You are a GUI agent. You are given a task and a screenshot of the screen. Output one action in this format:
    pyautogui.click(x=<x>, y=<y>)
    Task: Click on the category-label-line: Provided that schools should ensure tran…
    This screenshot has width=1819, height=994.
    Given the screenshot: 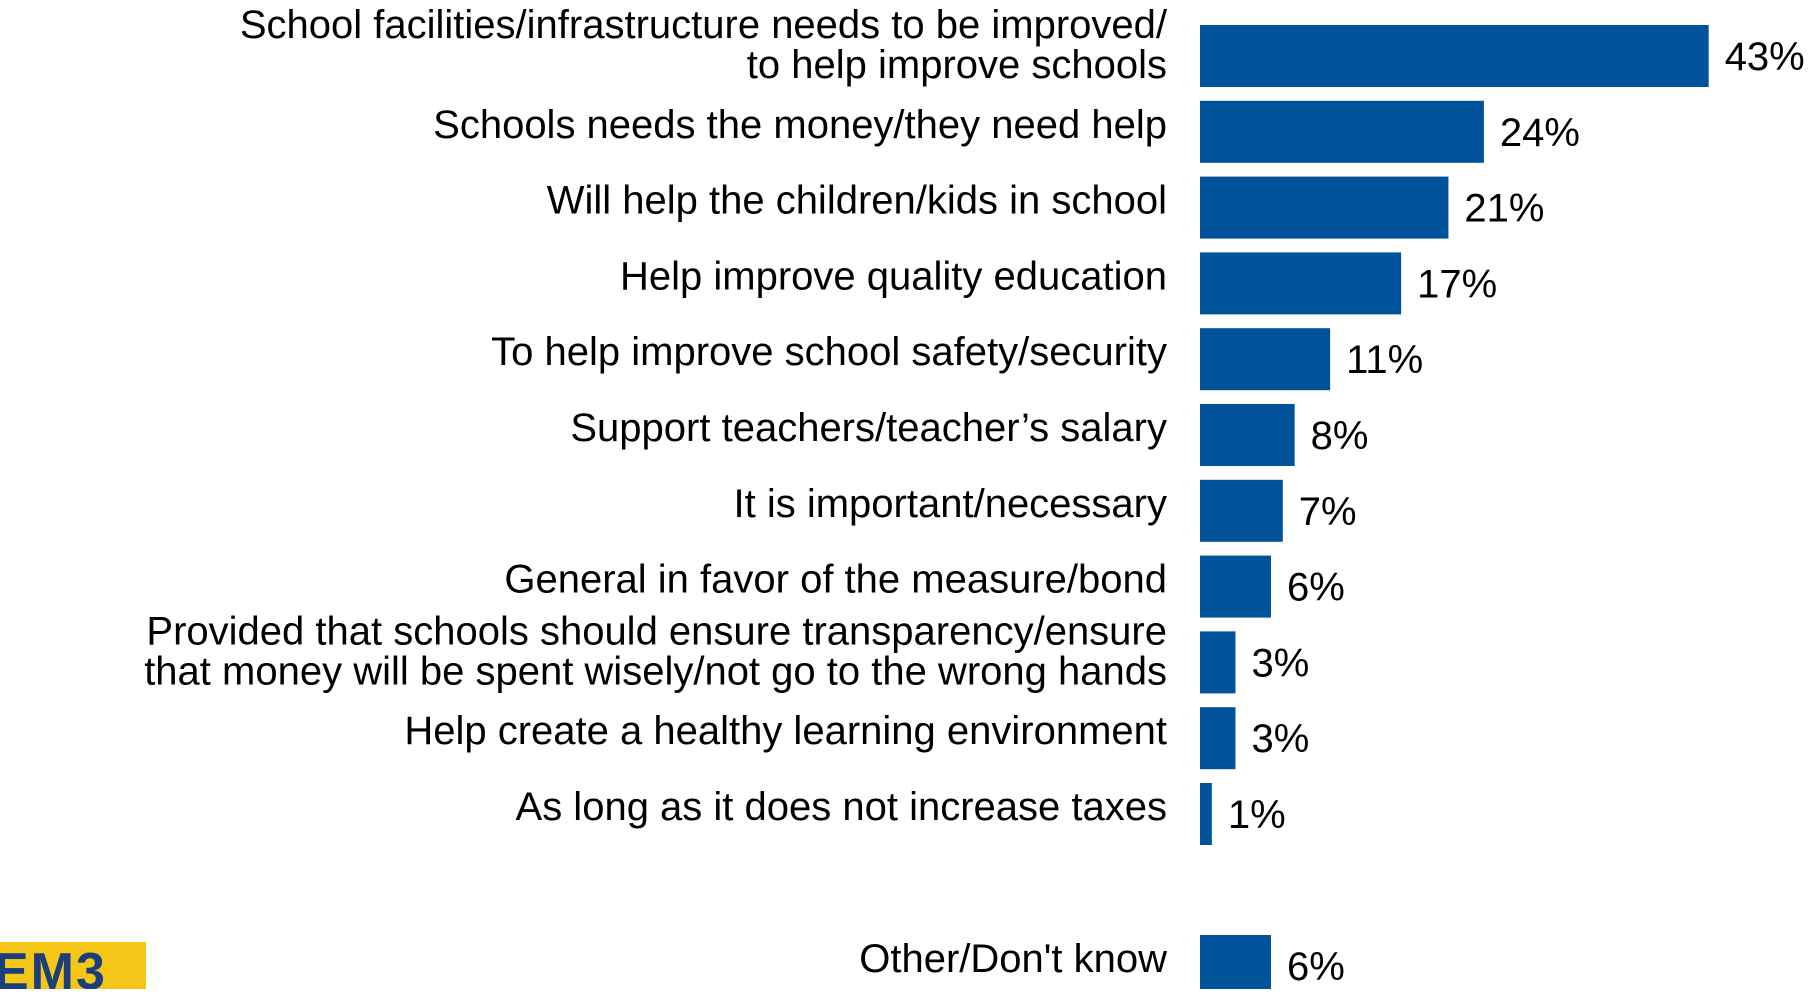 What is the action you would take?
    pyautogui.click(x=656, y=631)
    